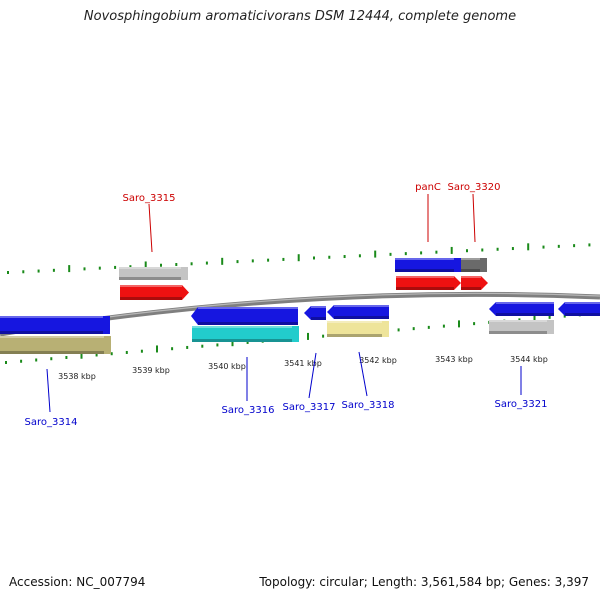 This screenshot has width=600, height=600. What do you see at coordinates (153, 273) in the screenshot?
I see `gene-grey-3315-top` at bounding box center [153, 273].